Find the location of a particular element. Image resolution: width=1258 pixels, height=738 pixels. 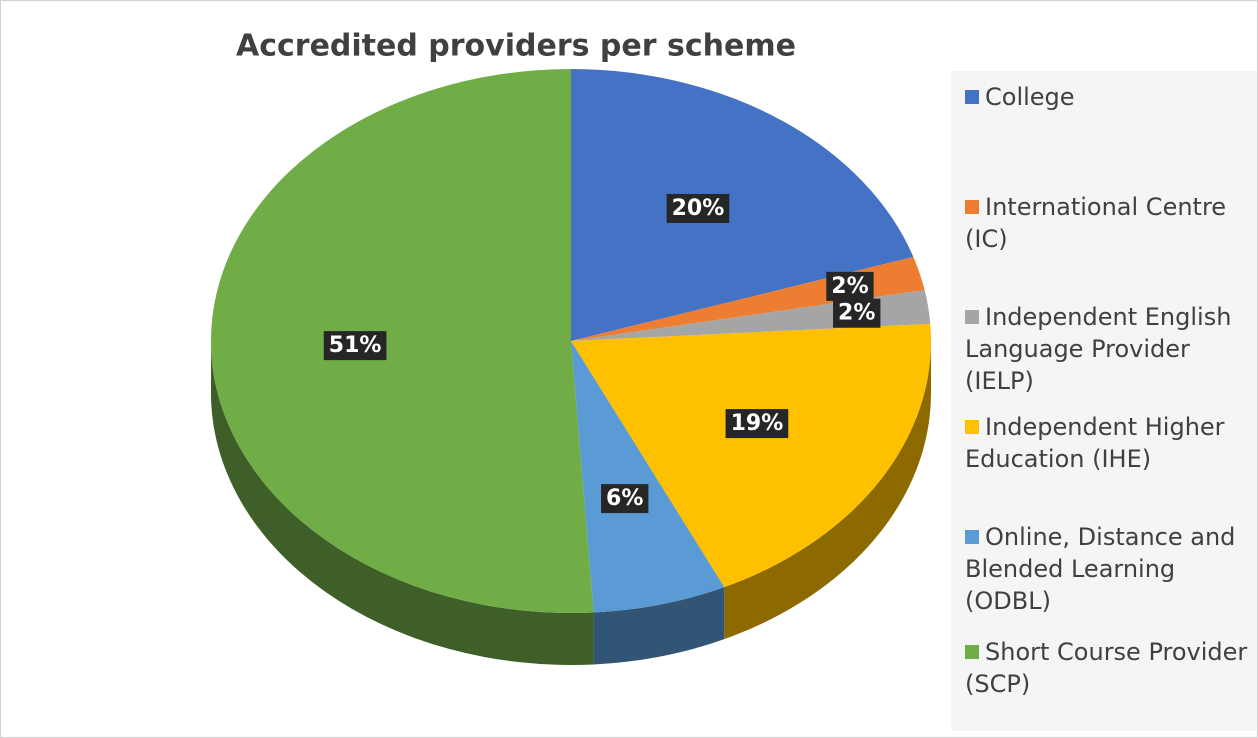

legend-item: College is located at coordinates (1110, 97).